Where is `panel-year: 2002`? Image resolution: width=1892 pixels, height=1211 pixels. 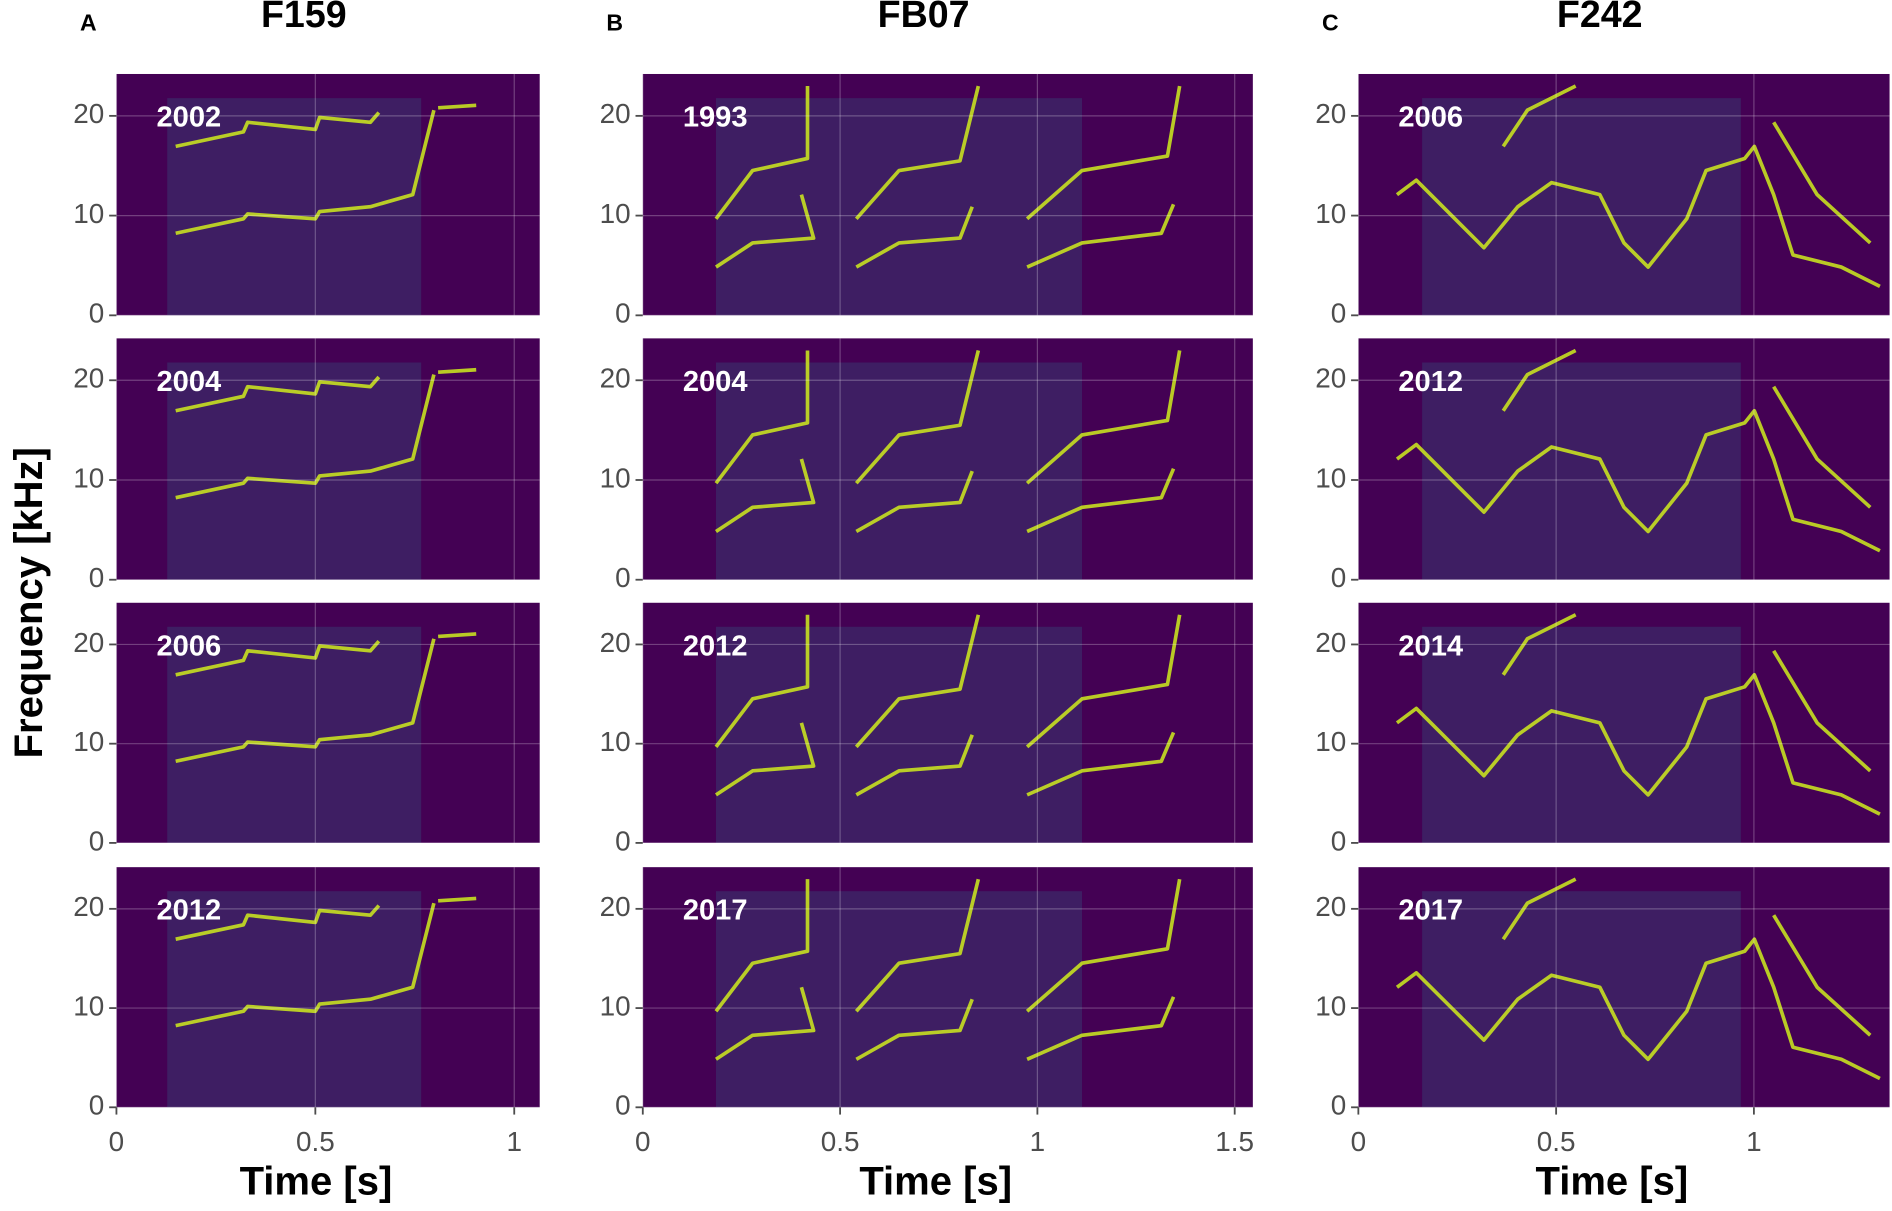 panel-year: 2002 is located at coordinates (188, 118).